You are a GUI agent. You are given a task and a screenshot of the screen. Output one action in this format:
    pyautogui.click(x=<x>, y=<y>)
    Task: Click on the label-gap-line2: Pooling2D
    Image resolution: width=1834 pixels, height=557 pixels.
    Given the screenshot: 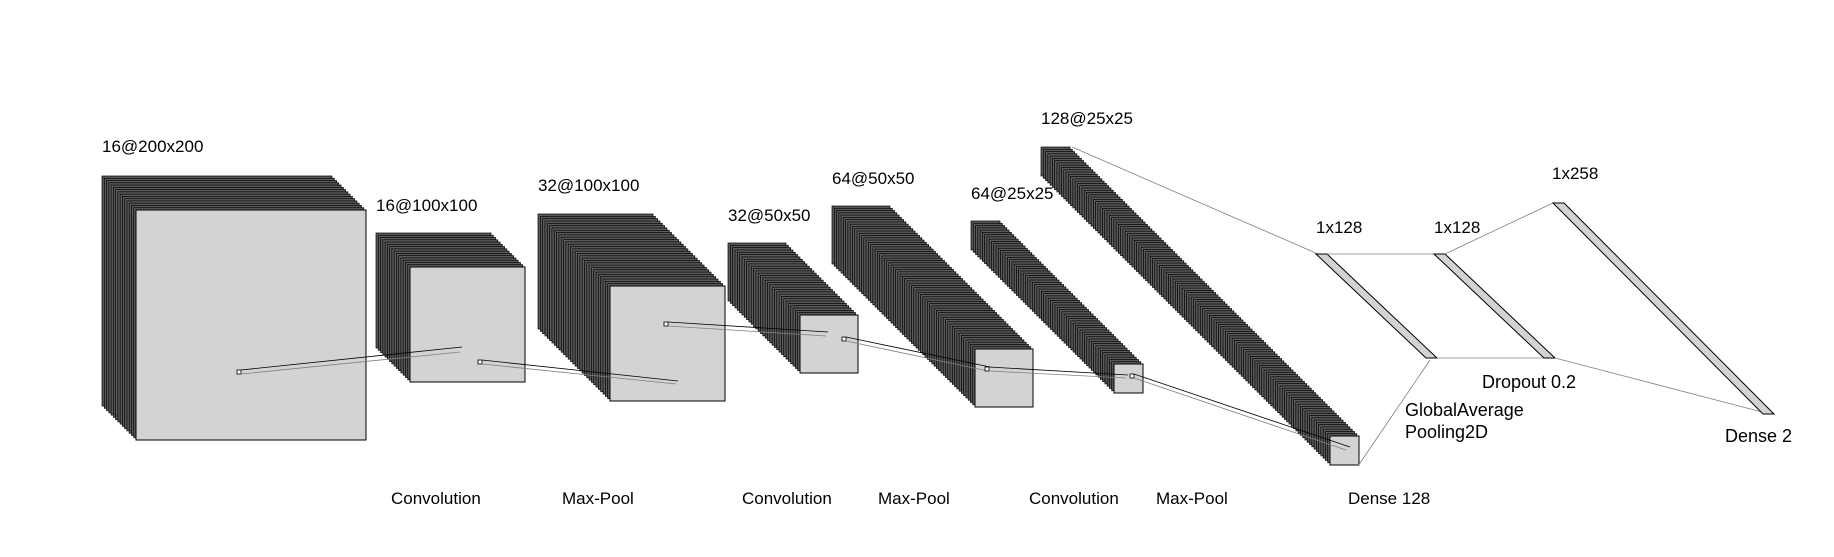 What is the action you would take?
    pyautogui.click(x=1446, y=432)
    